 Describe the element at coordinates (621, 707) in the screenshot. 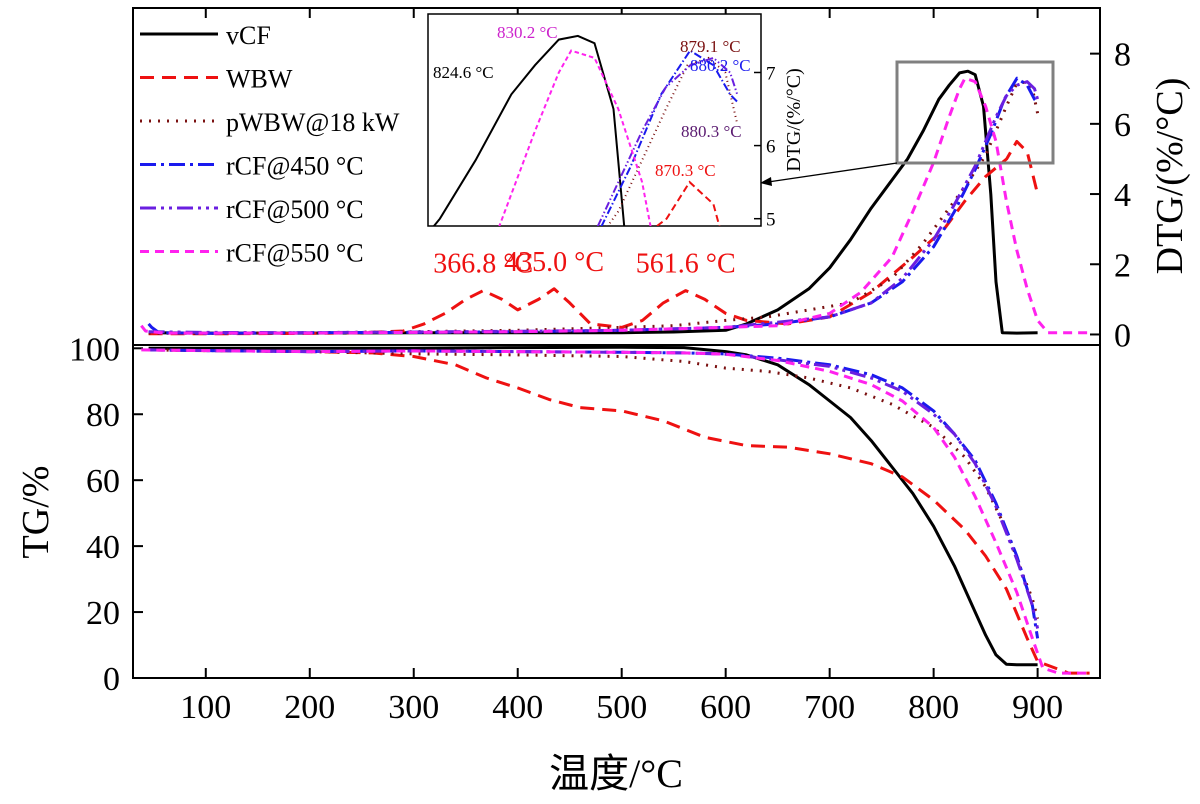

I see `x-tick-label: 500` at that location.